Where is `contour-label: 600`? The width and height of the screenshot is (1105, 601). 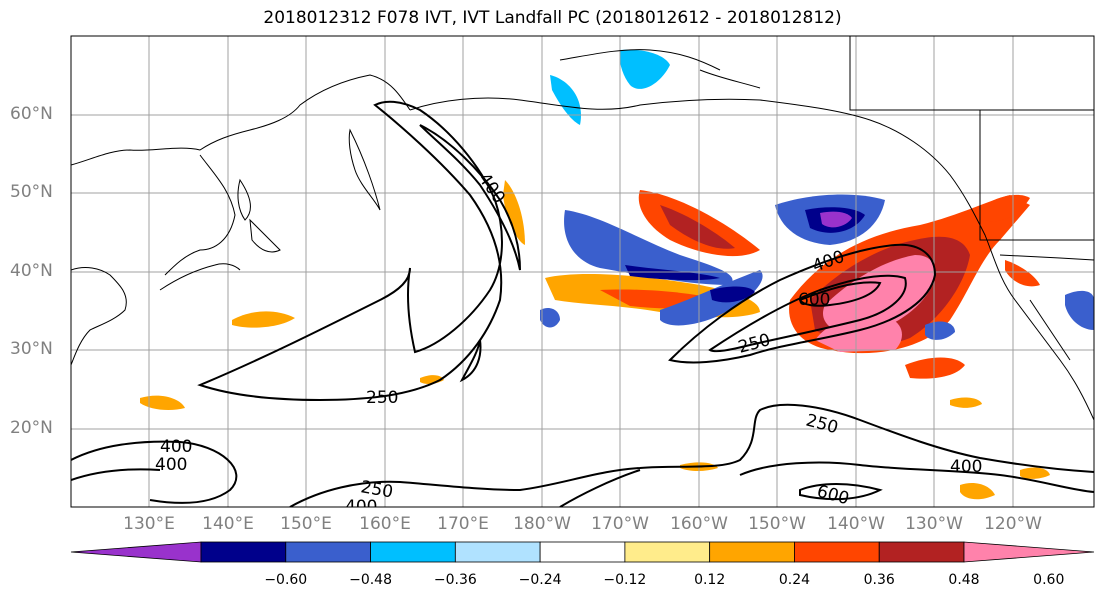
contour-label: 600 is located at coordinates (814, 300).